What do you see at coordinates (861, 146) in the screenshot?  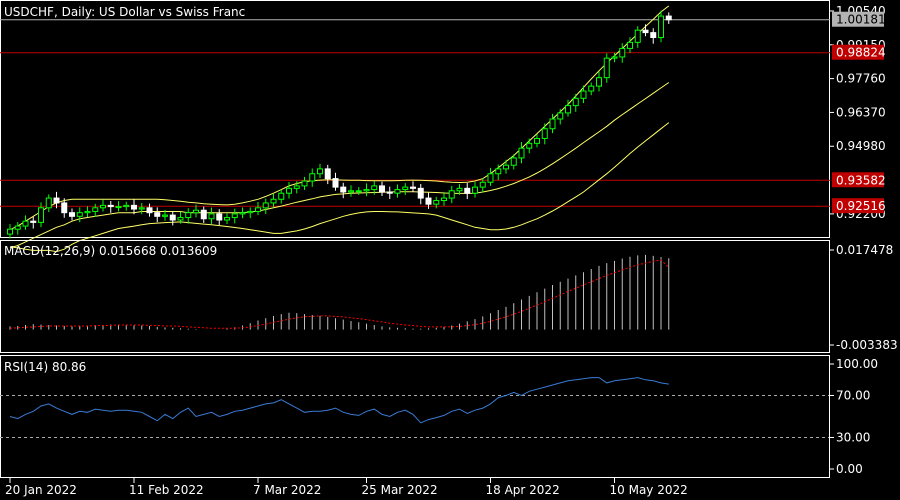 I see `price-tick-label: 0.94980` at bounding box center [861, 146].